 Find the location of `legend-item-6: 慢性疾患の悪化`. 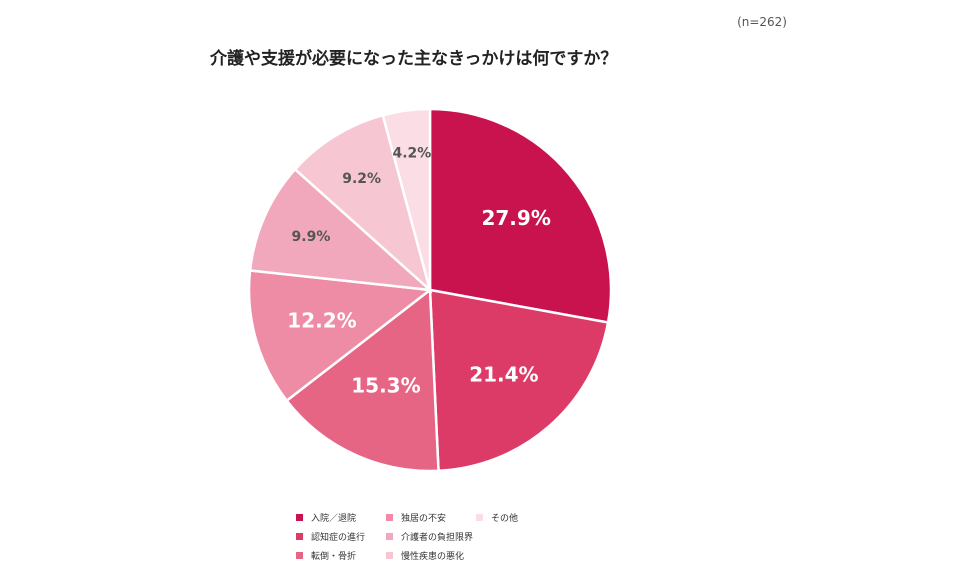

legend-item-6: 慢性疾患の悪化 is located at coordinates (431, 555).